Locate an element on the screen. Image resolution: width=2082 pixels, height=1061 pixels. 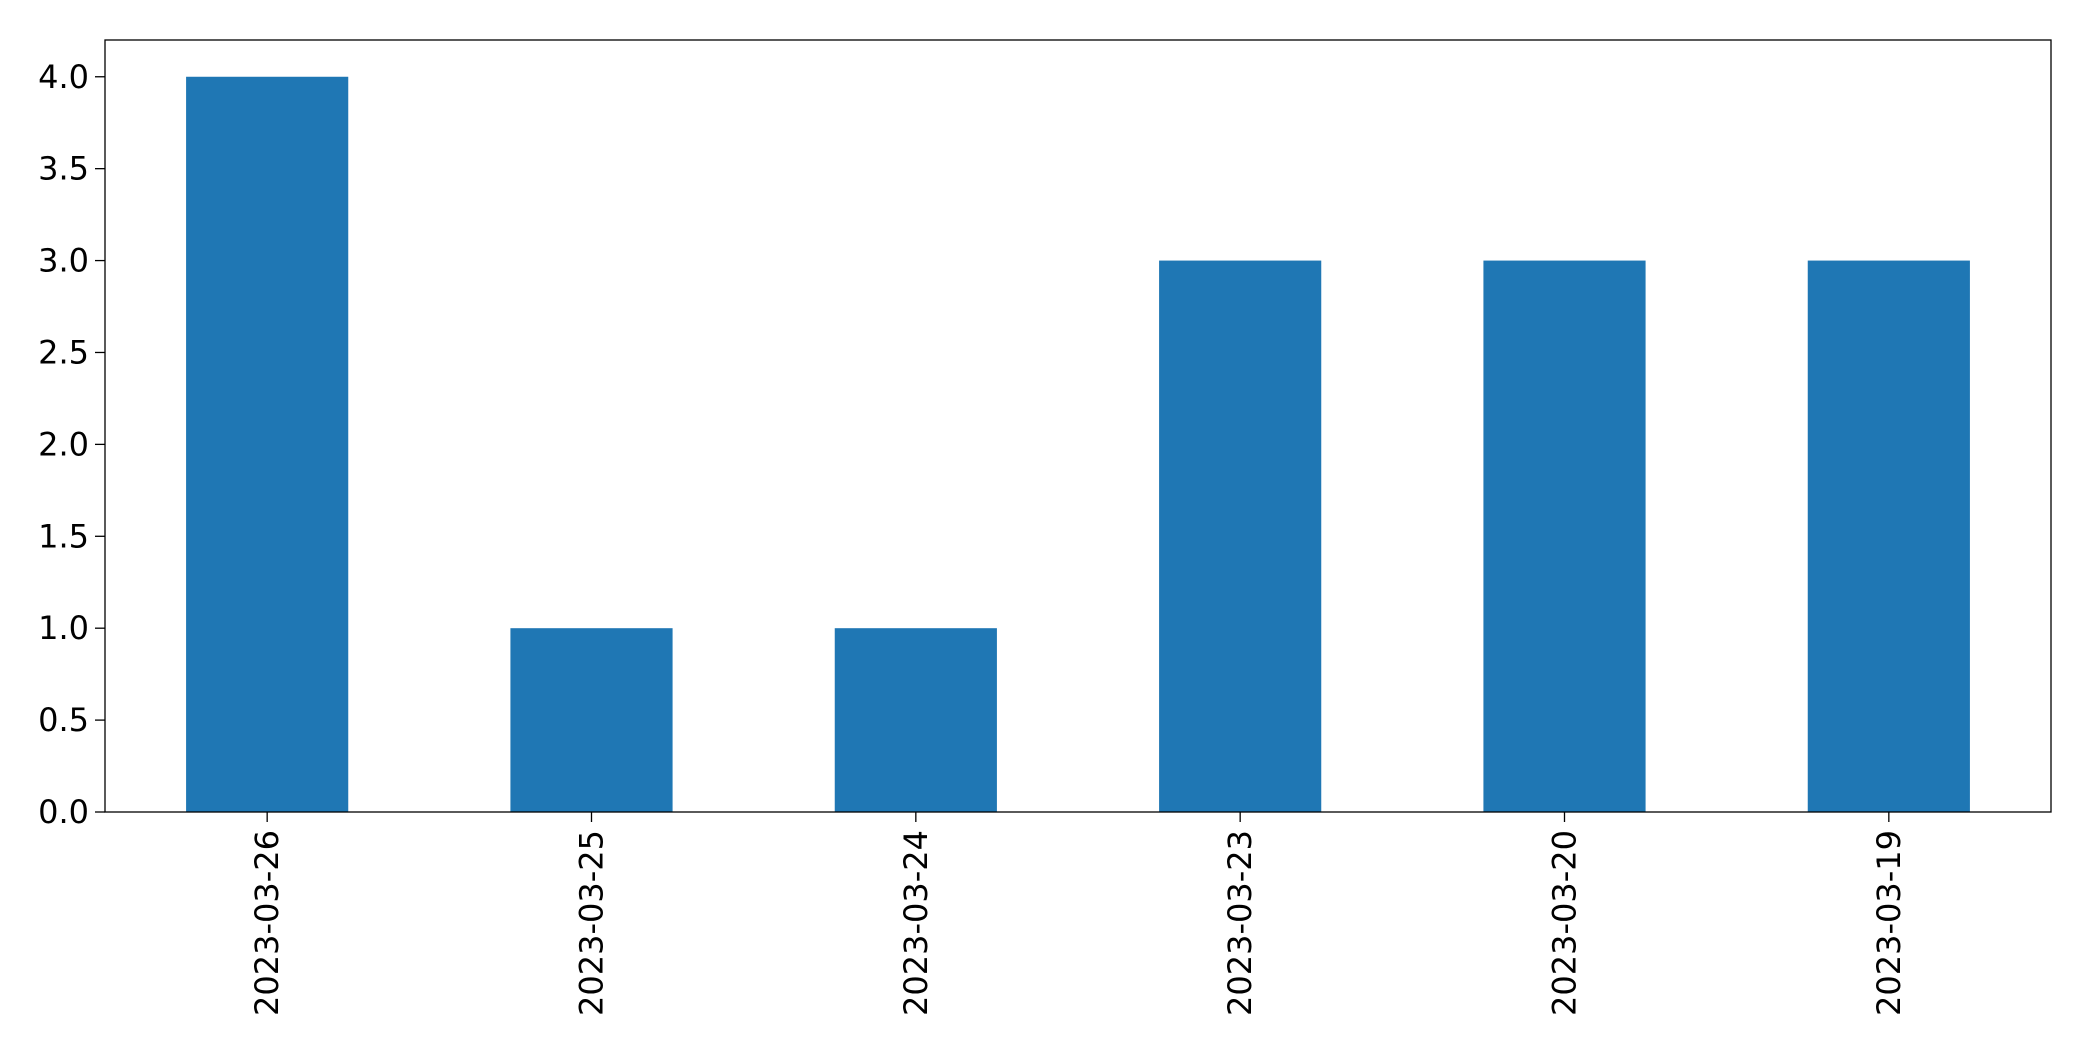
x-tick-label: 2023-03-20 is located at coordinates (1565, 923).